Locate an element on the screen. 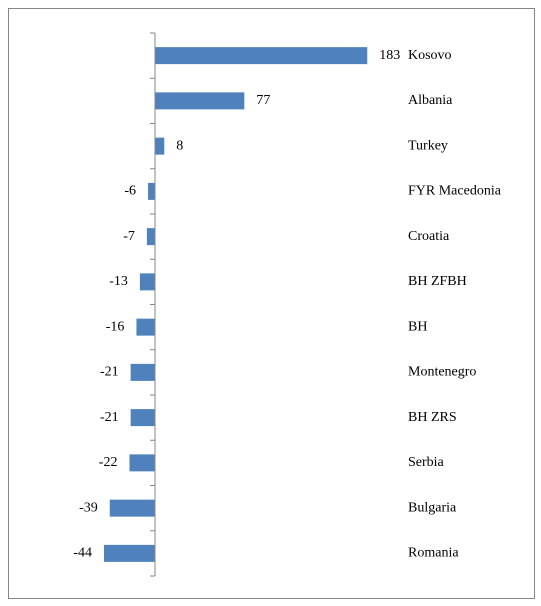  data-label: -16 is located at coordinates (115, 326).